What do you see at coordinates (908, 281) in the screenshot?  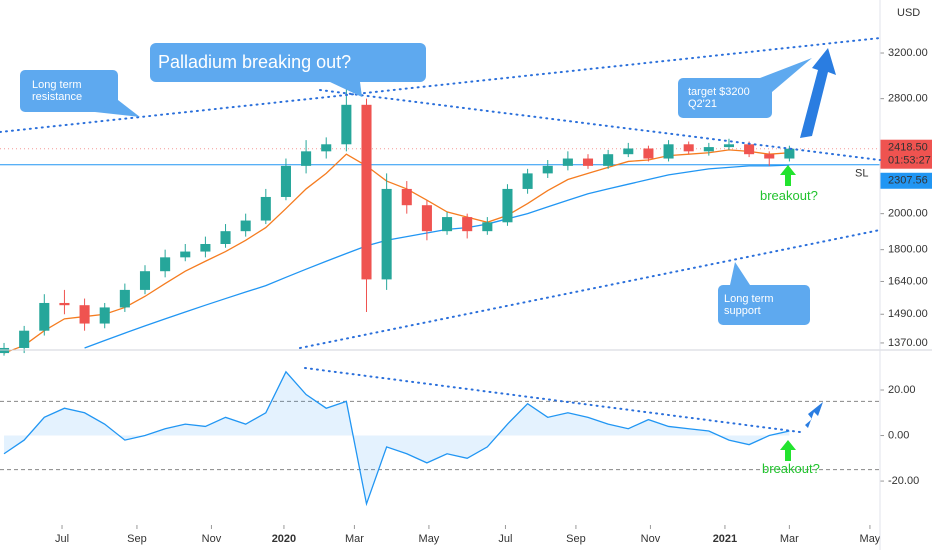 I see `y-tick-label: 1640.00` at bounding box center [908, 281].